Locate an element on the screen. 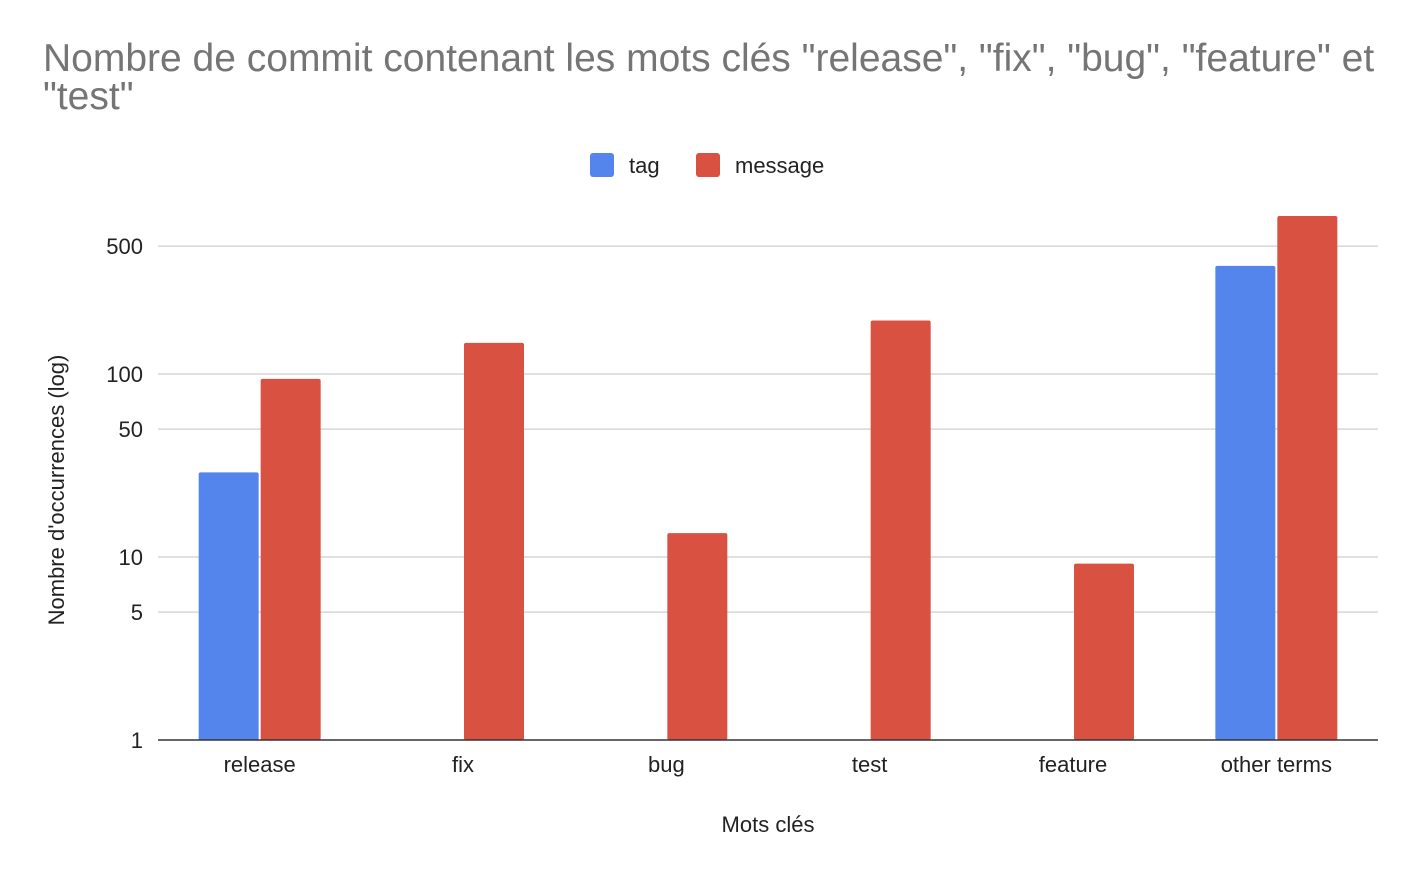 The height and width of the screenshot is (876, 1420). y-axis-ticks: 1 5 10 50 100 500 is located at coordinates (124, 493).